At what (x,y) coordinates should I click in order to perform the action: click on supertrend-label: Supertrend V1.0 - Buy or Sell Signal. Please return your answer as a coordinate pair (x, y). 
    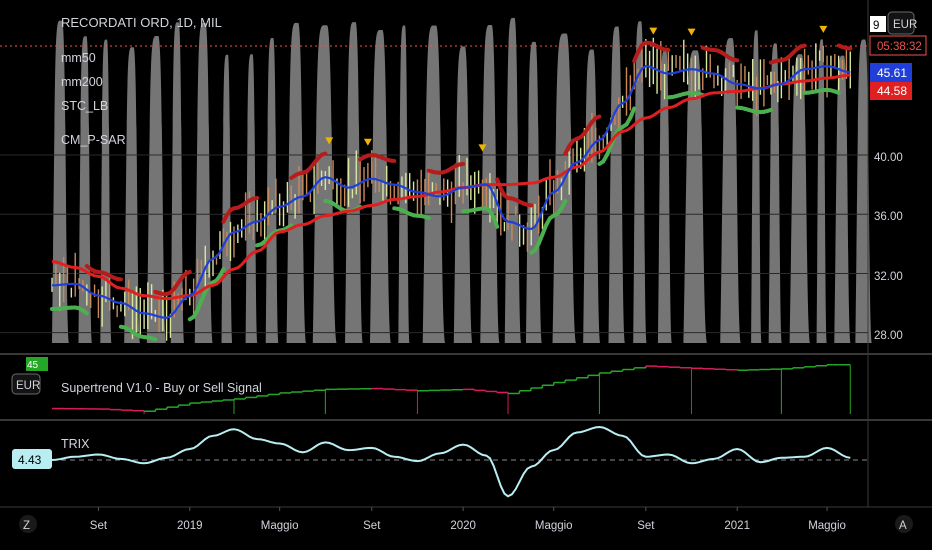
    Looking at the image, I should click on (161, 388).